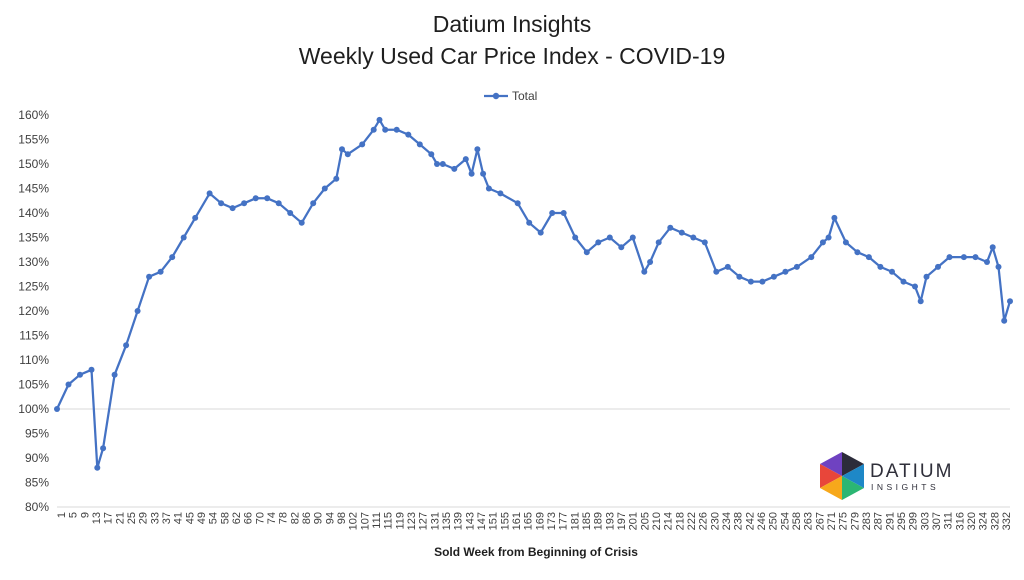  Describe the element at coordinates (879, 521) in the screenshot. I see `x-tick-label: 287` at that location.